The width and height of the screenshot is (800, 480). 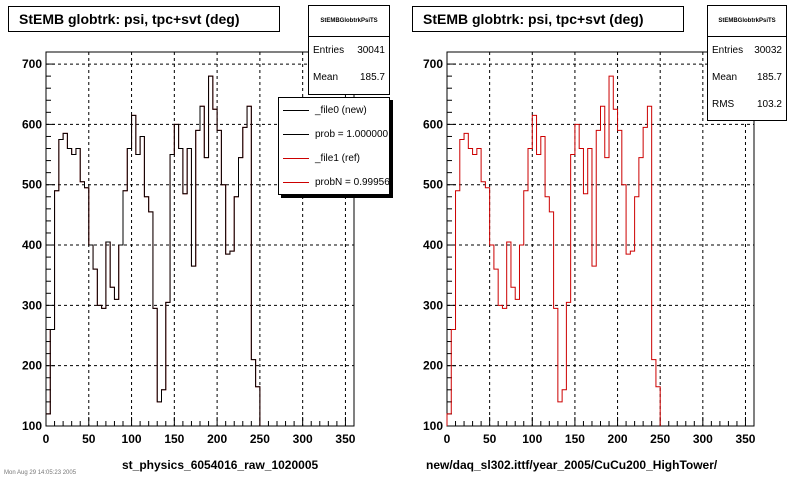 What do you see at coordinates (747, 104) in the screenshot?
I see `stats-row-rms: RMS 103.2` at bounding box center [747, 104].